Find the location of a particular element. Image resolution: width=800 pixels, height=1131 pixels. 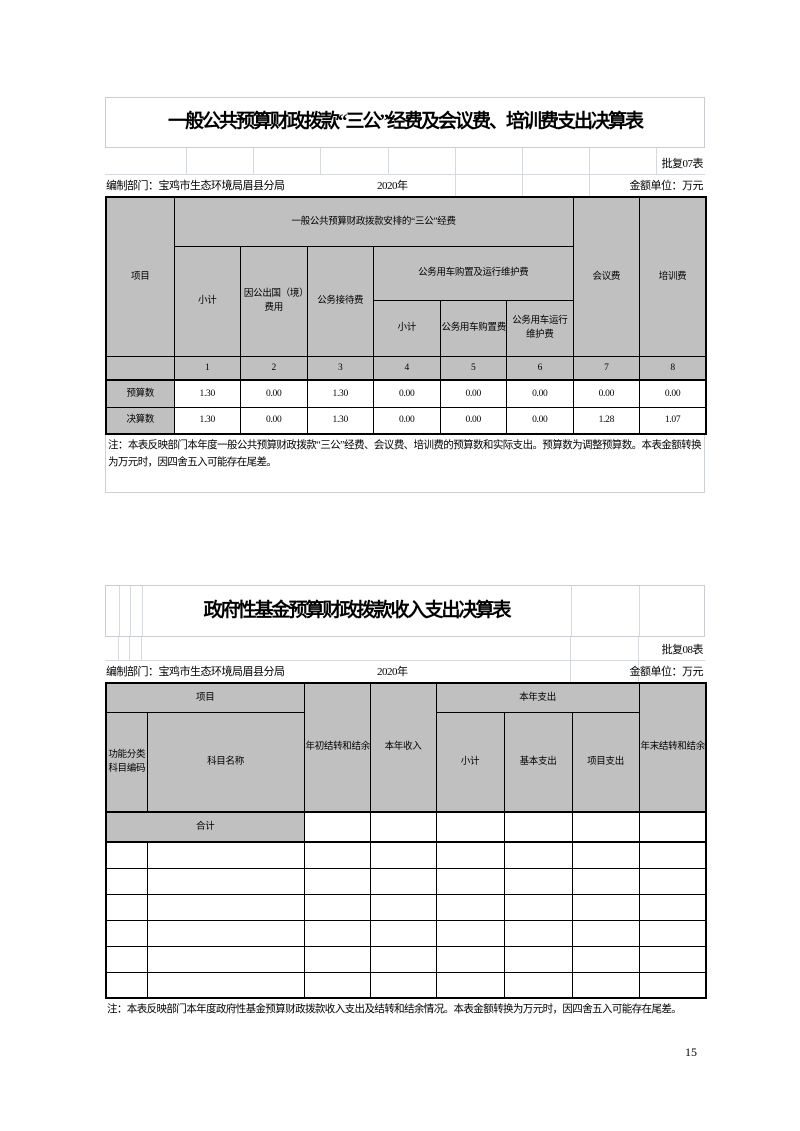

table2-approval-row: 批复08表 is located at coordinates (405, 649).